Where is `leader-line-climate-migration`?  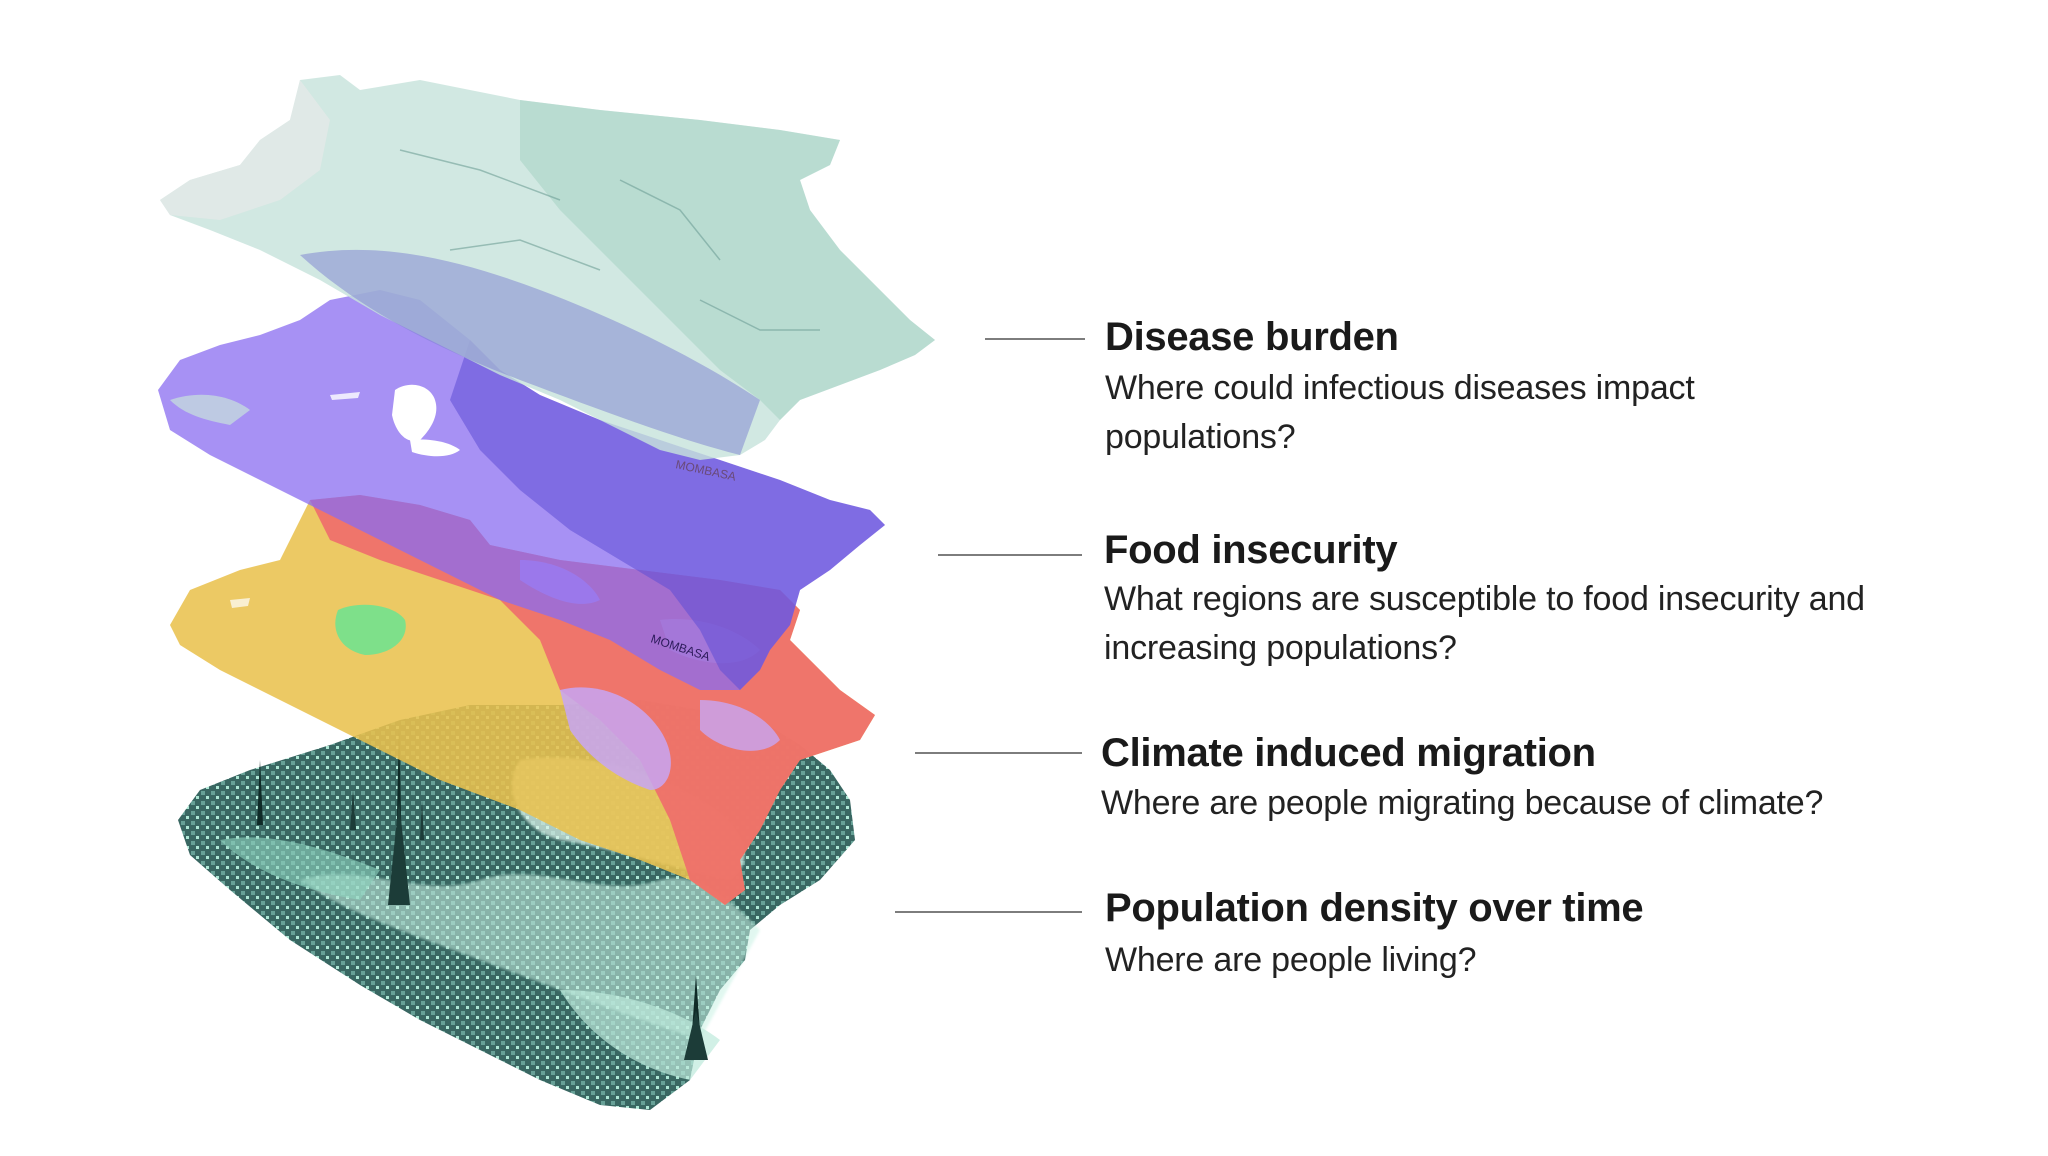 leader-line-climate-migration is located at coordinates (998, 753).